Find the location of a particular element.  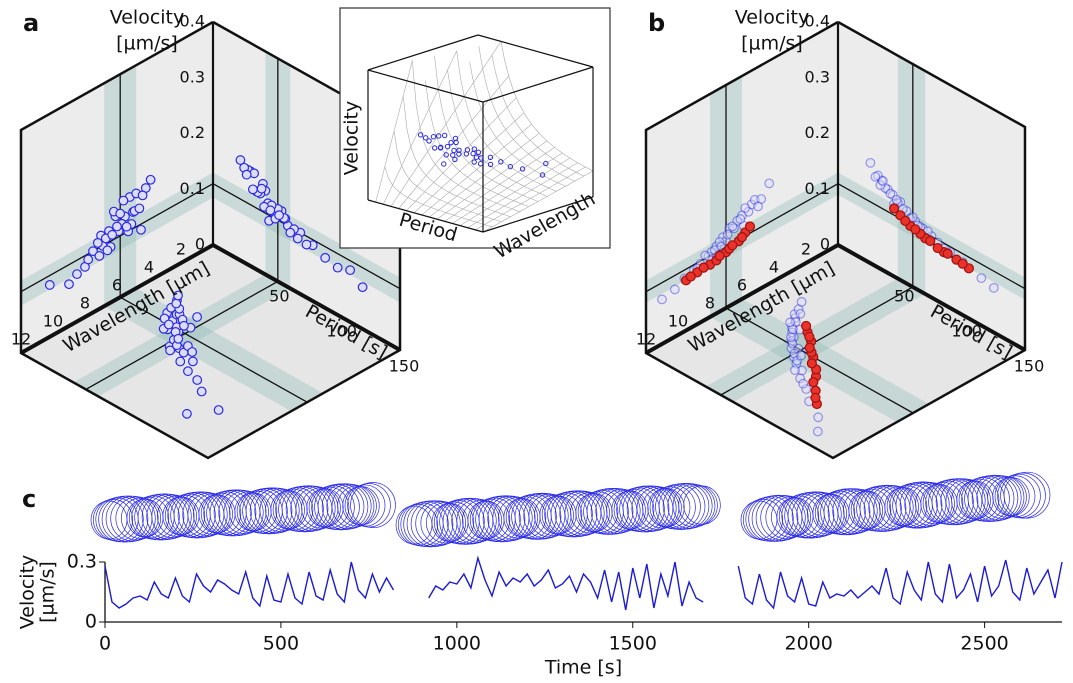

wavelength-mean is located at coordinates (819, 360).